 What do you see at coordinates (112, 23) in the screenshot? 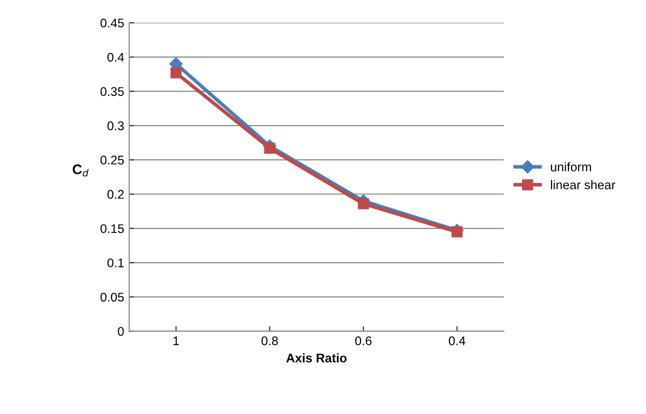
I see `y-tick-label: 0.45` at bounding box center [112, 23].